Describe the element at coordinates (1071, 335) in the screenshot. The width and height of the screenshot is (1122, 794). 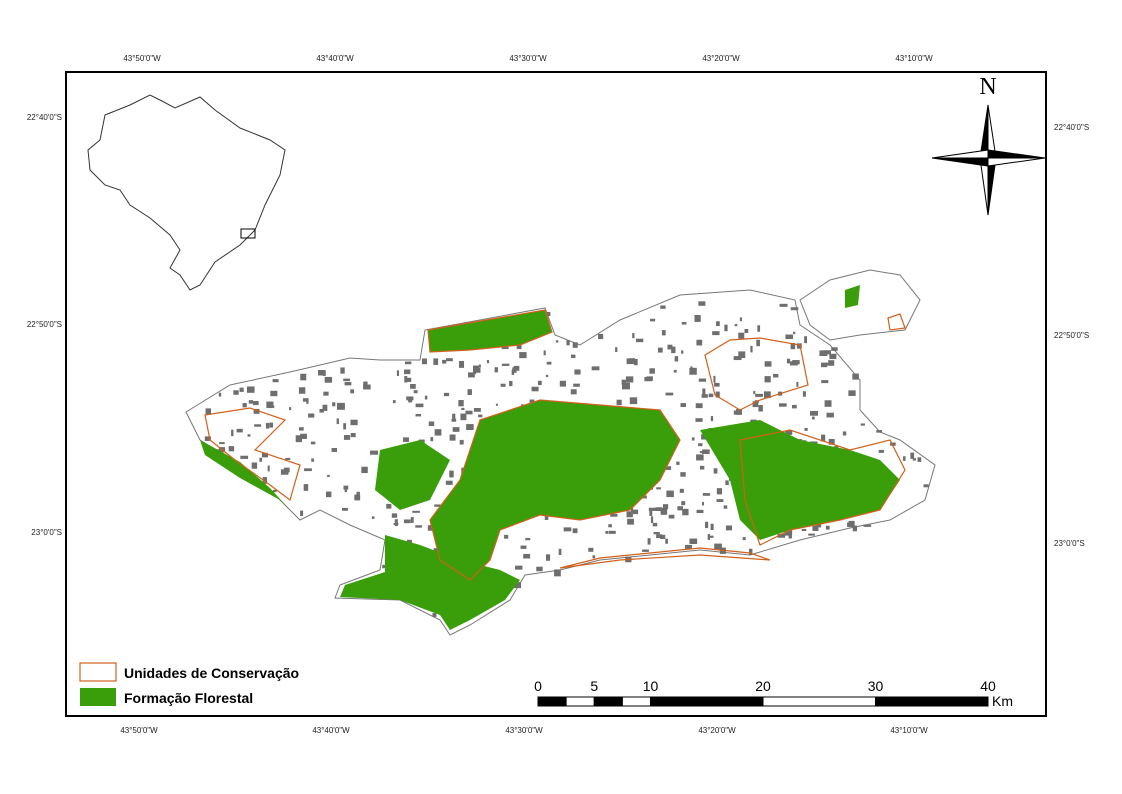
I see `coord-label: 22°50'0"S` at that location.